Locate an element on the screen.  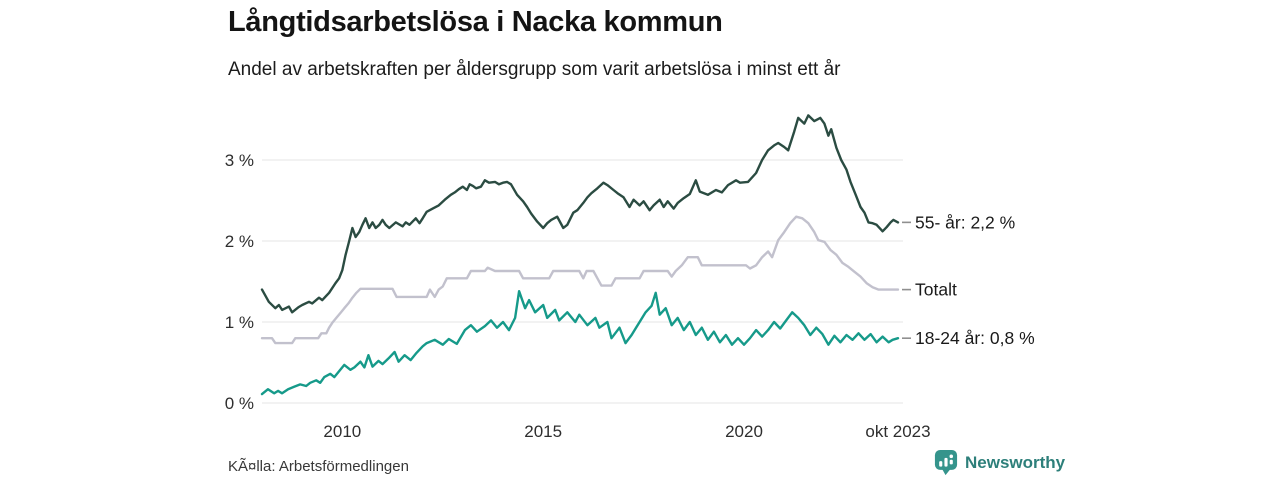
y-tick-label: 2 % is located at coordinates (239, 241).